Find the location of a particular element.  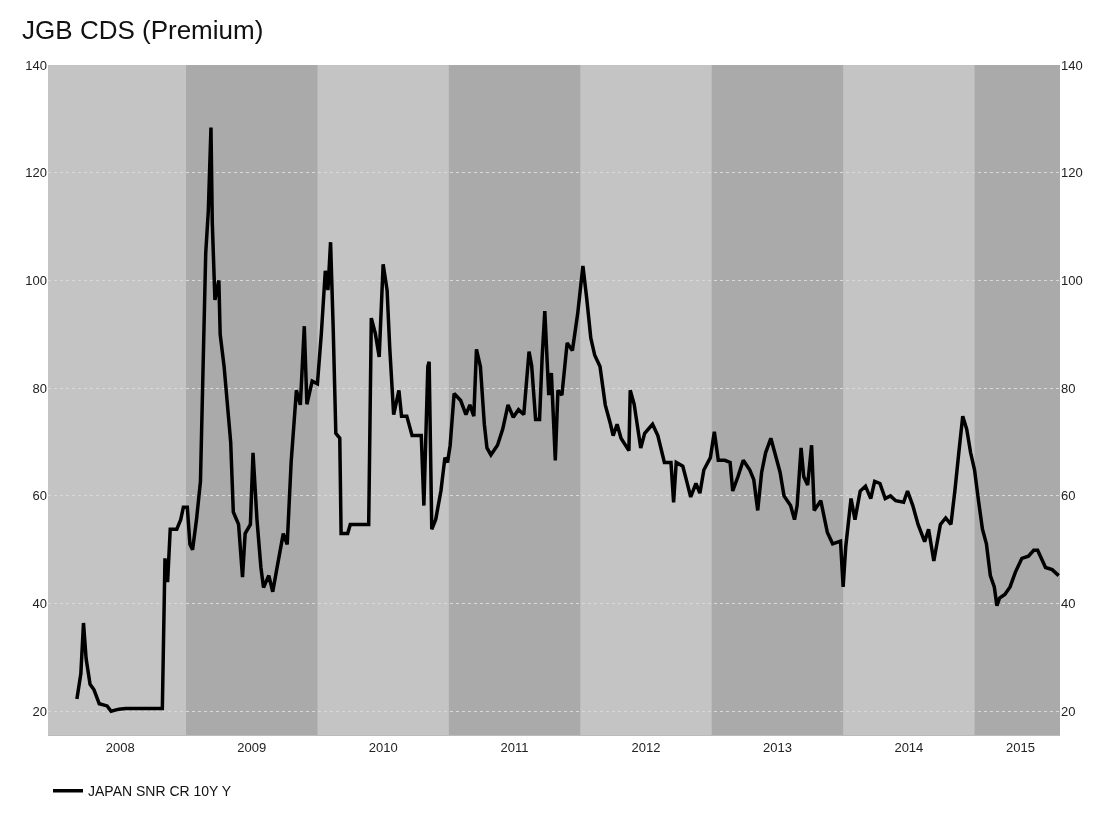

x-tick-label: 2013 is located at coordinates (777, 747).